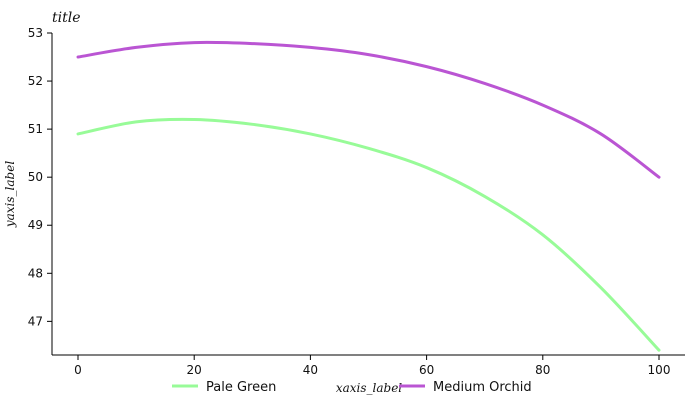  Describe the element at coordinates (35, 225) in the screenshot. I see `y-tick-label: 49` at that location.